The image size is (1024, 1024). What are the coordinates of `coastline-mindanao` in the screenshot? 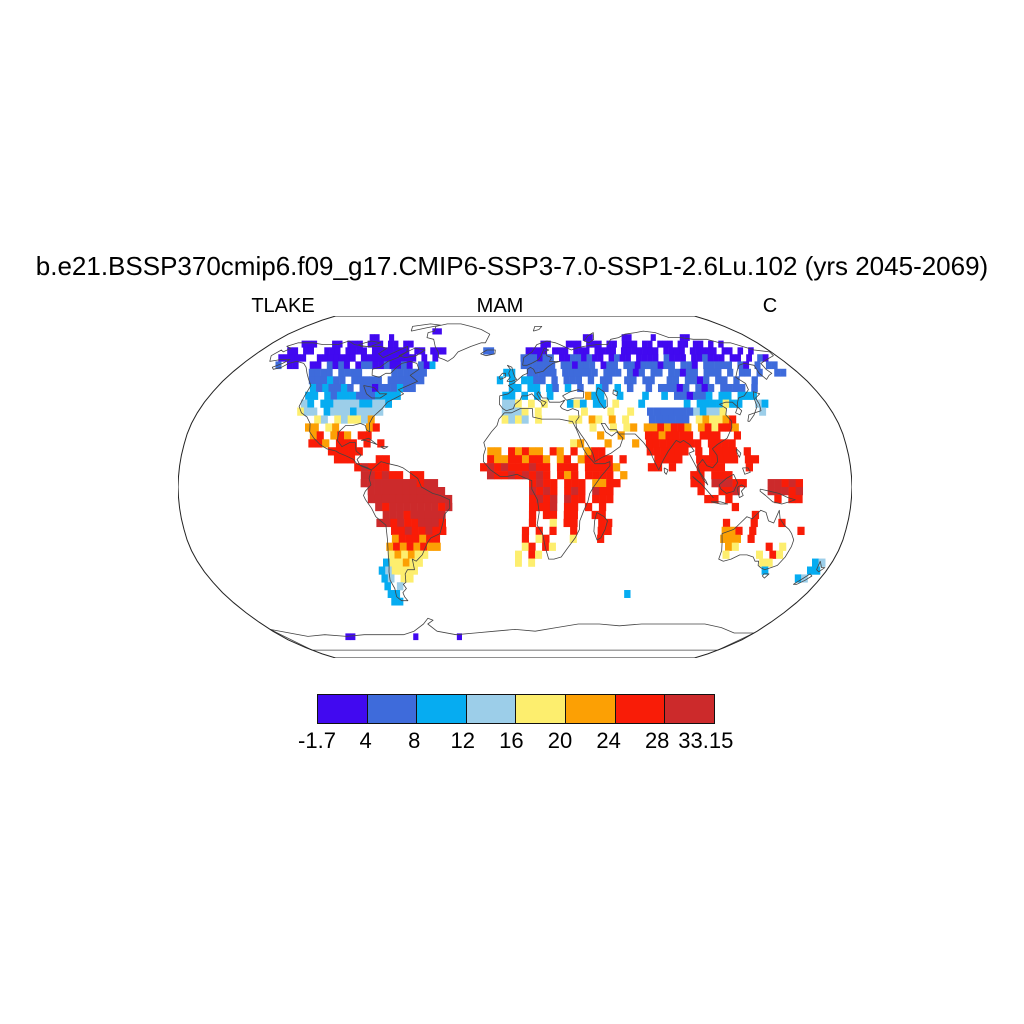 It's located at (746, 471).